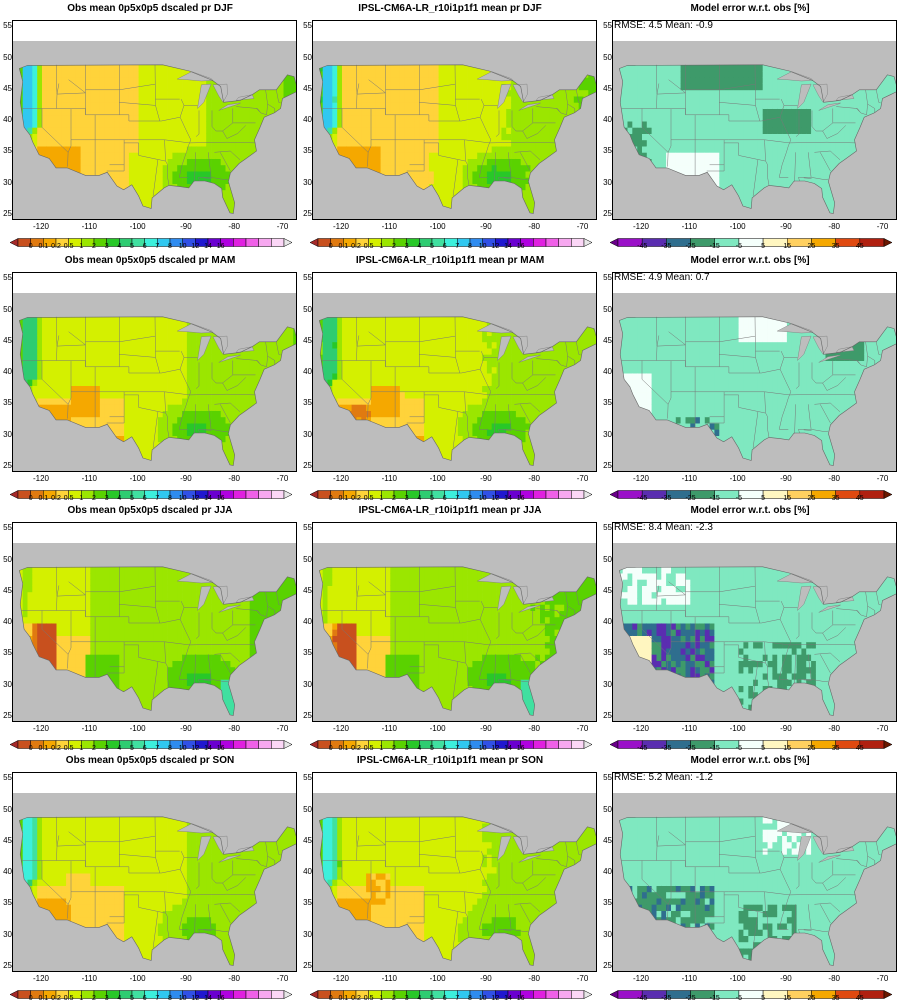 Image resolution: width=900 pixels, height=1004 pixels. I want to click on panel-title: IPSL-CM6A-LR_r10i1p1f1 mean pr DJF, so click(450, 8).